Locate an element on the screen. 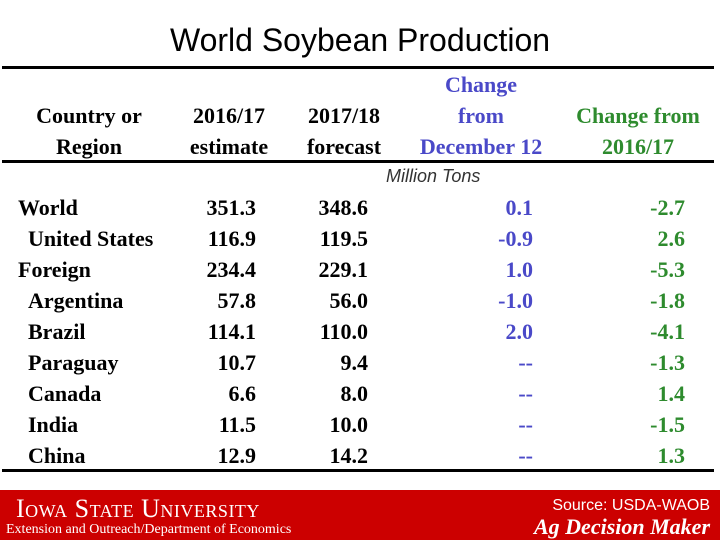 The image size is (720, 540). row-change-prev: -1.3 is located at coordinates (667, 362).